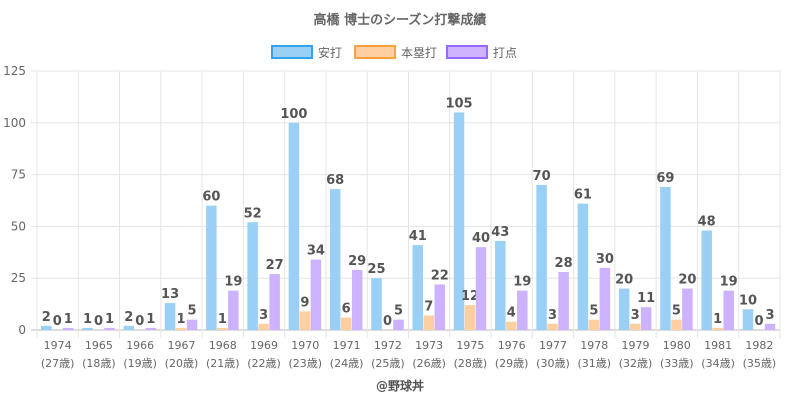  I want to click on x-tick-label: 1967, so click(181, 345).